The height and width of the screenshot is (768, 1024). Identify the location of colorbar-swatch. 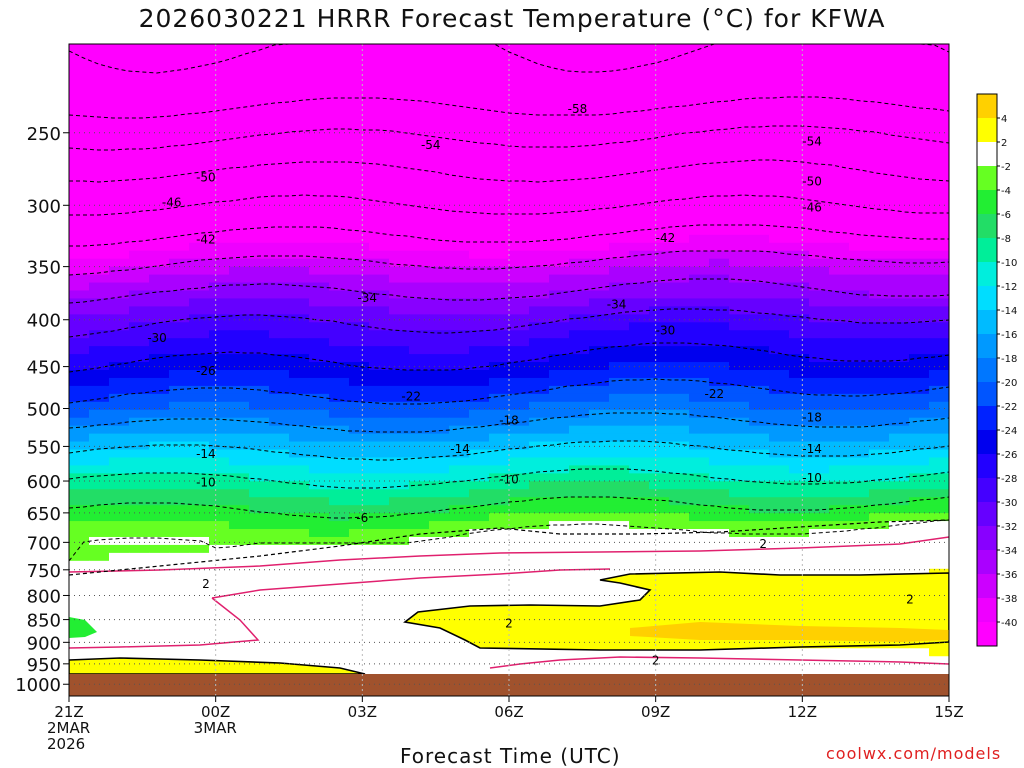
(987, 634).